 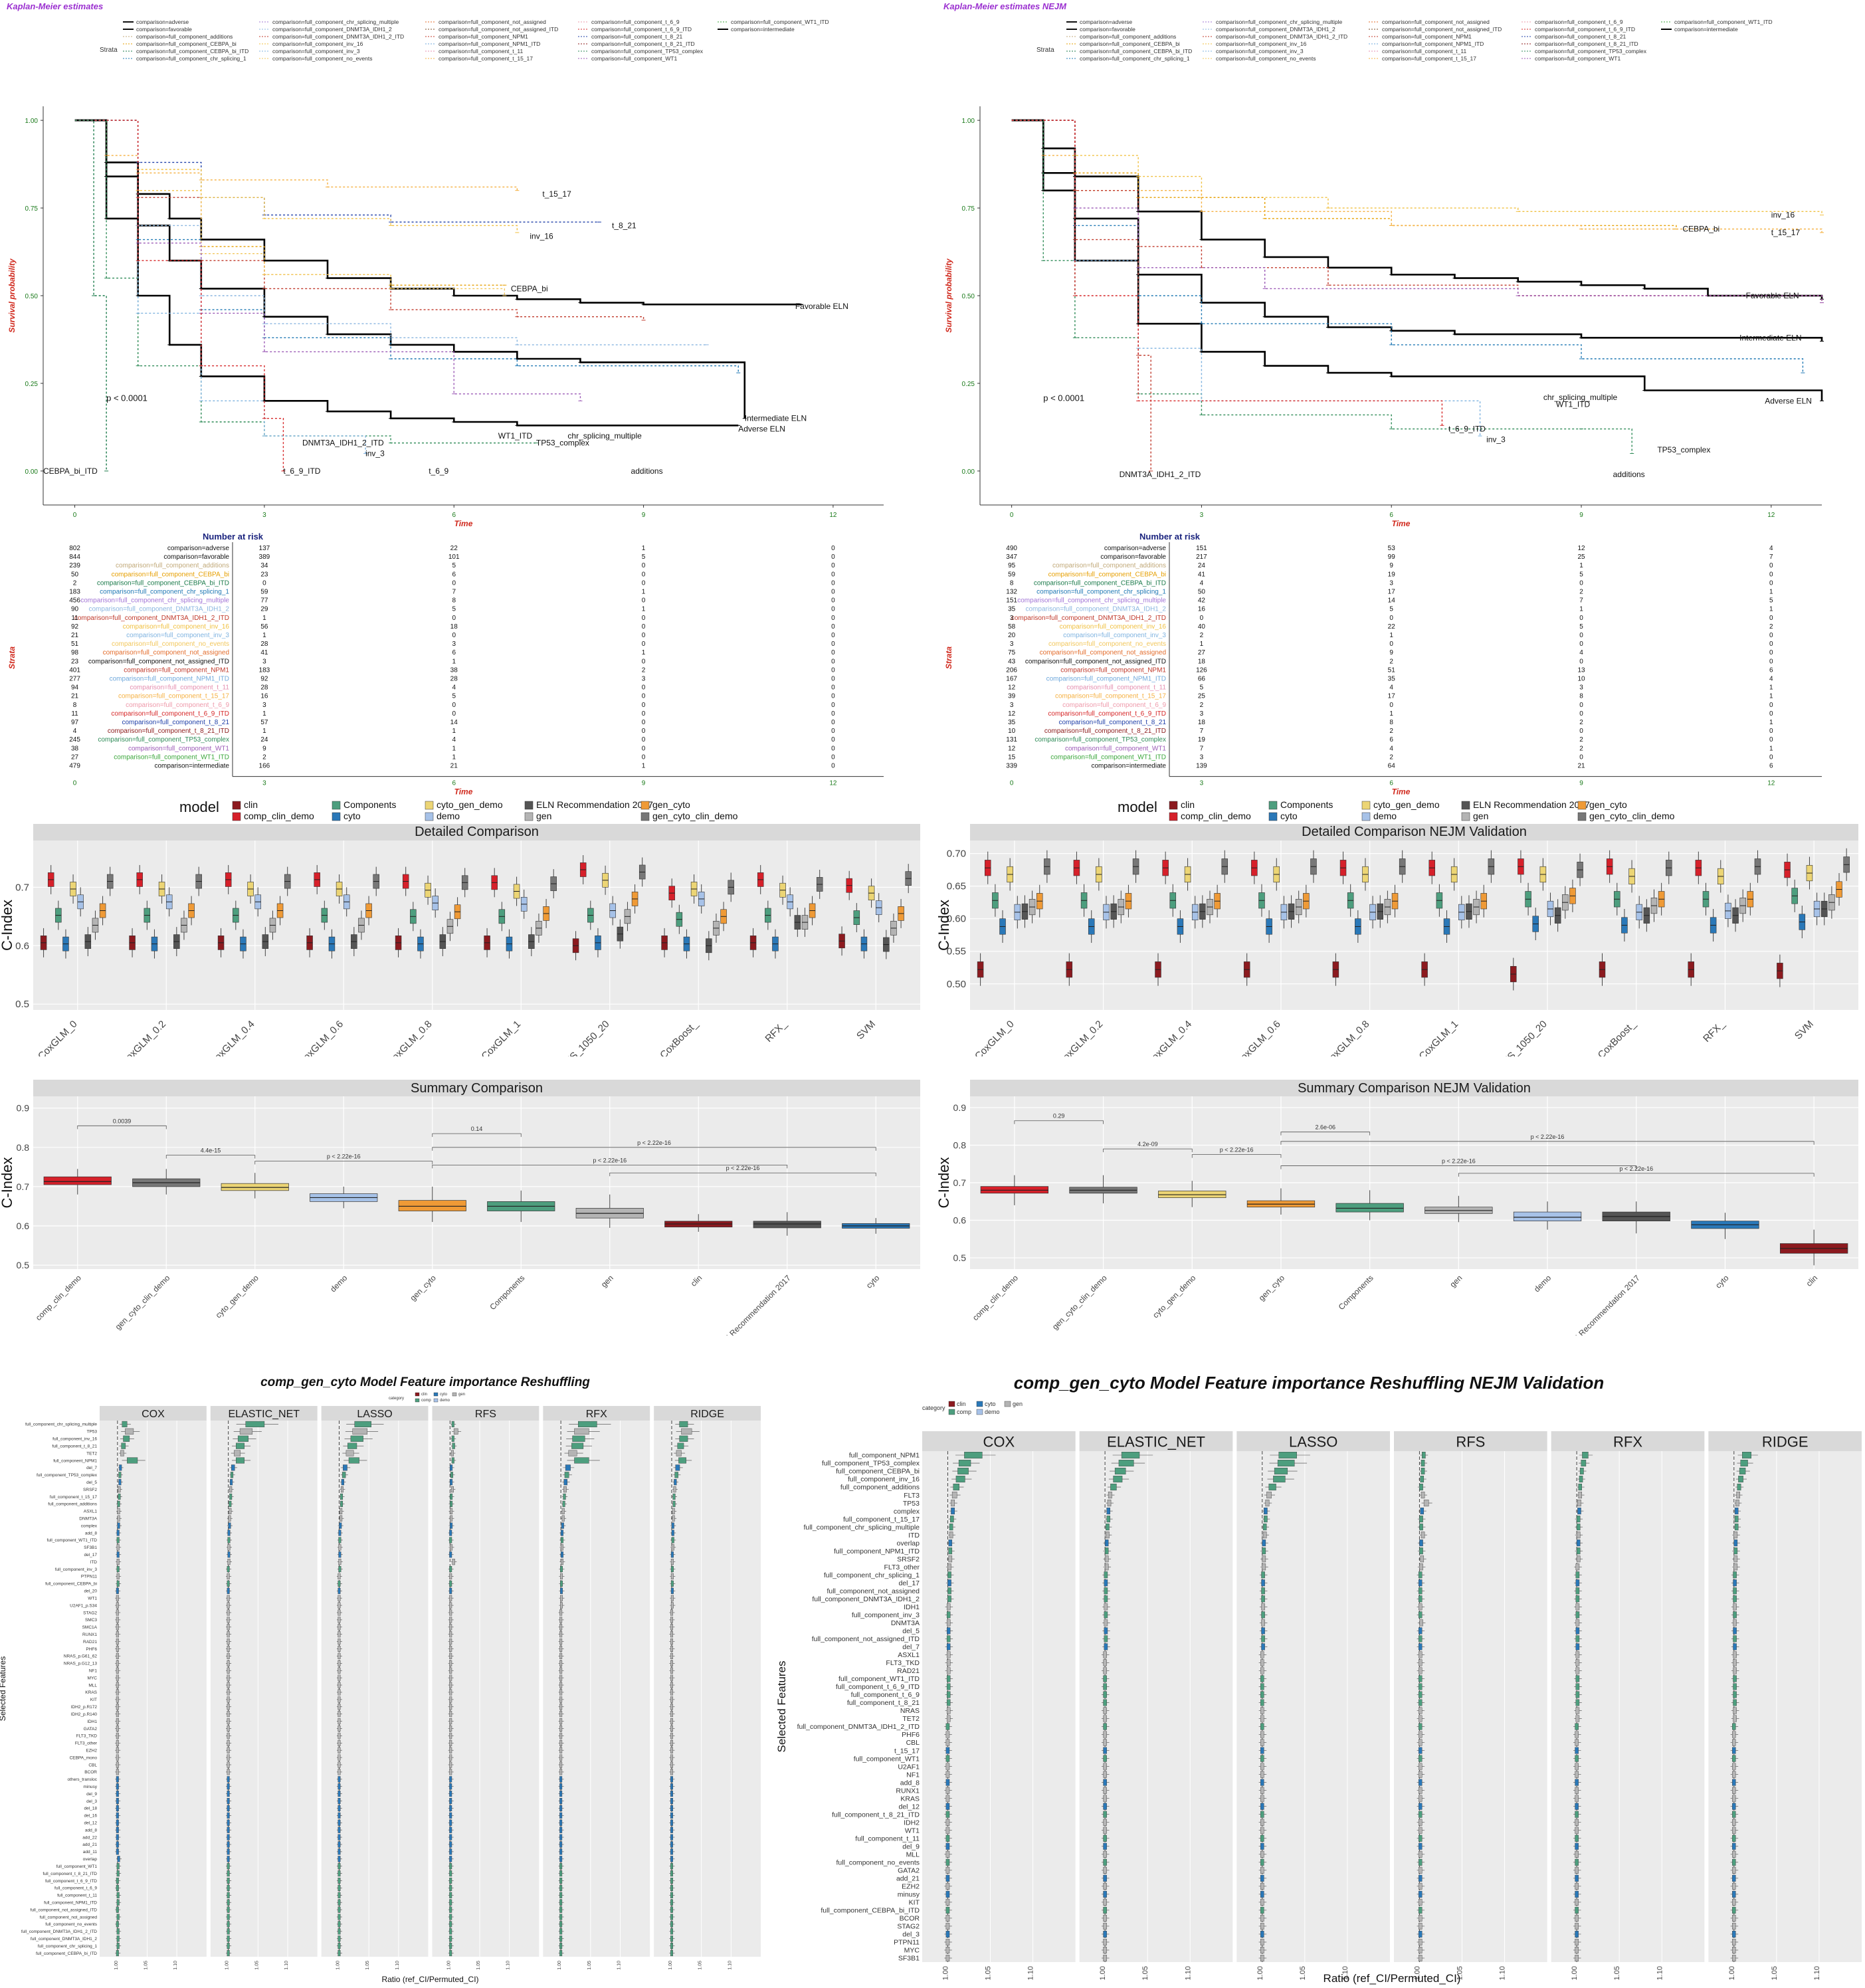 What do you see at coordinates (454, 688) in the screenshot?
I see `risk-count: 4` at bounding box center [454, 688].